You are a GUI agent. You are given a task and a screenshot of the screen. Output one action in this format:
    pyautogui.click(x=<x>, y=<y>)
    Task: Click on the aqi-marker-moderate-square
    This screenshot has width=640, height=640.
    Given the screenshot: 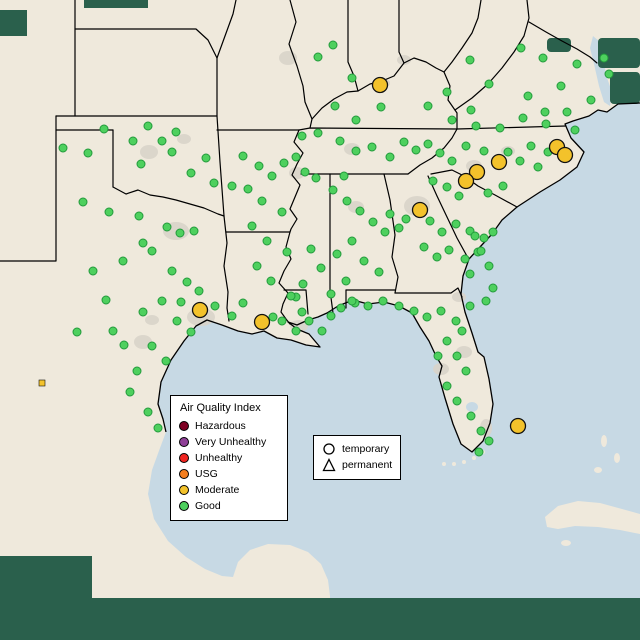 What is the action you would take?
    pyautogui.click(x=42, y=383)
    